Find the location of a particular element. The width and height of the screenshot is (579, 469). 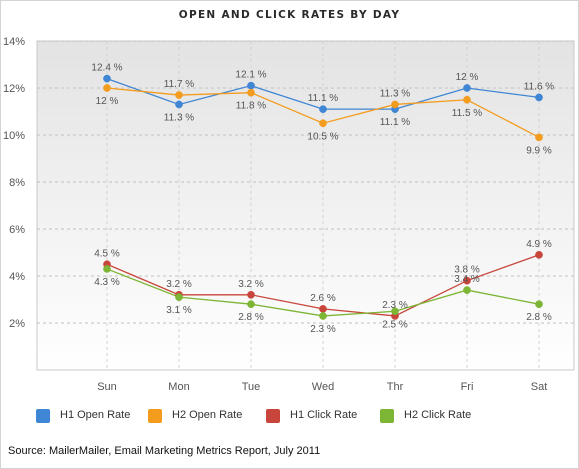

data-label: 3.1 % is located at coordinates (179, 310).